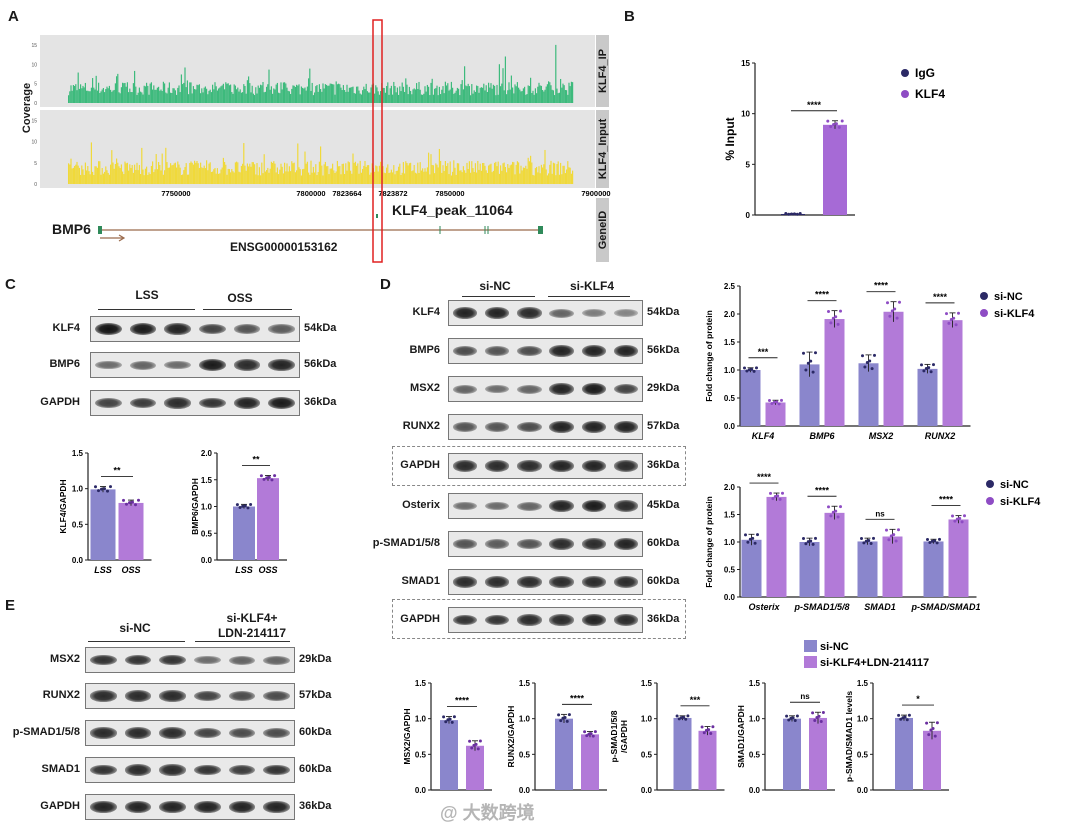 The image size is (1080, 827). What do you see at coordinates (377, 216) in the screenshot?
I see `peak-block` at bounding box center [377, 216].